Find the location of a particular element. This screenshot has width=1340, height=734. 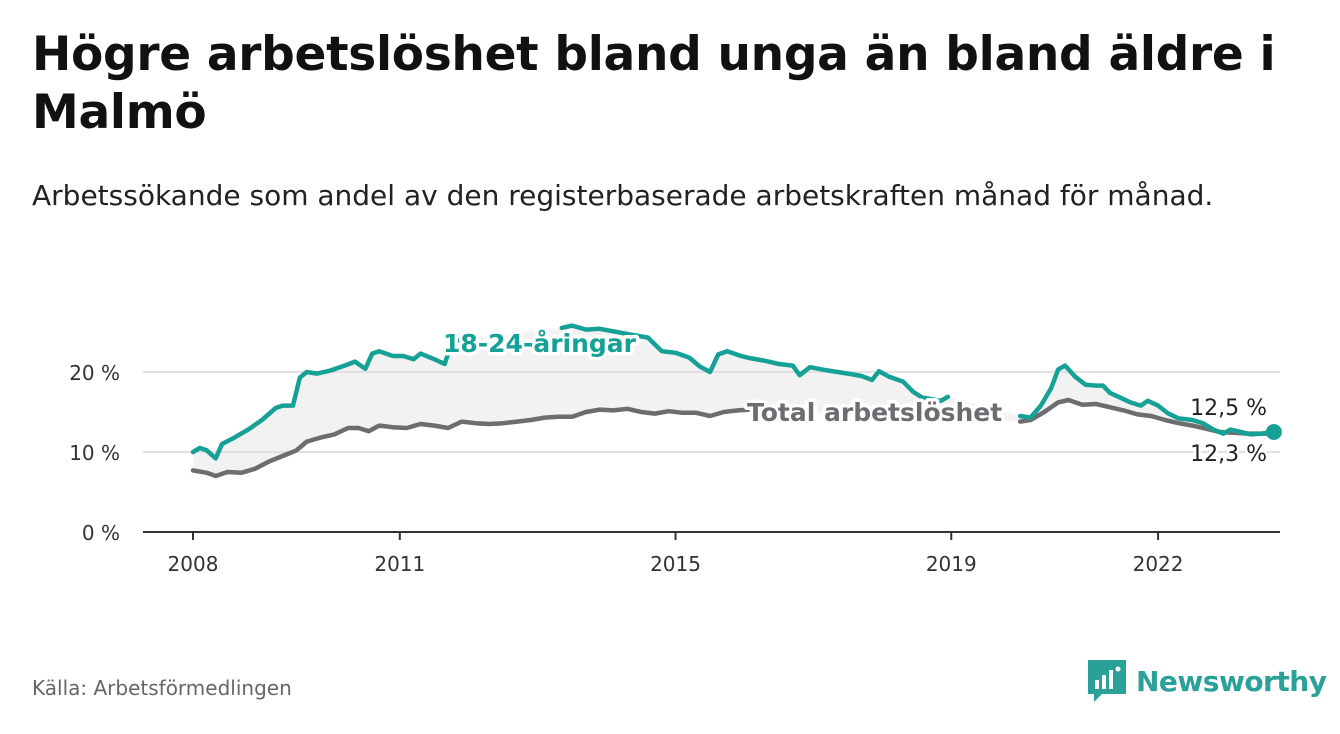

bar-chart-icon is located at coordinates (1107, 681).